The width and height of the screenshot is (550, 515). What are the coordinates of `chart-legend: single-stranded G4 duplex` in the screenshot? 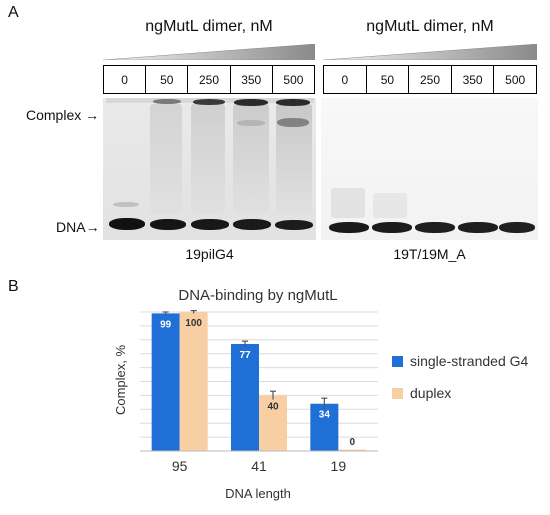 It's located at (460, 377).